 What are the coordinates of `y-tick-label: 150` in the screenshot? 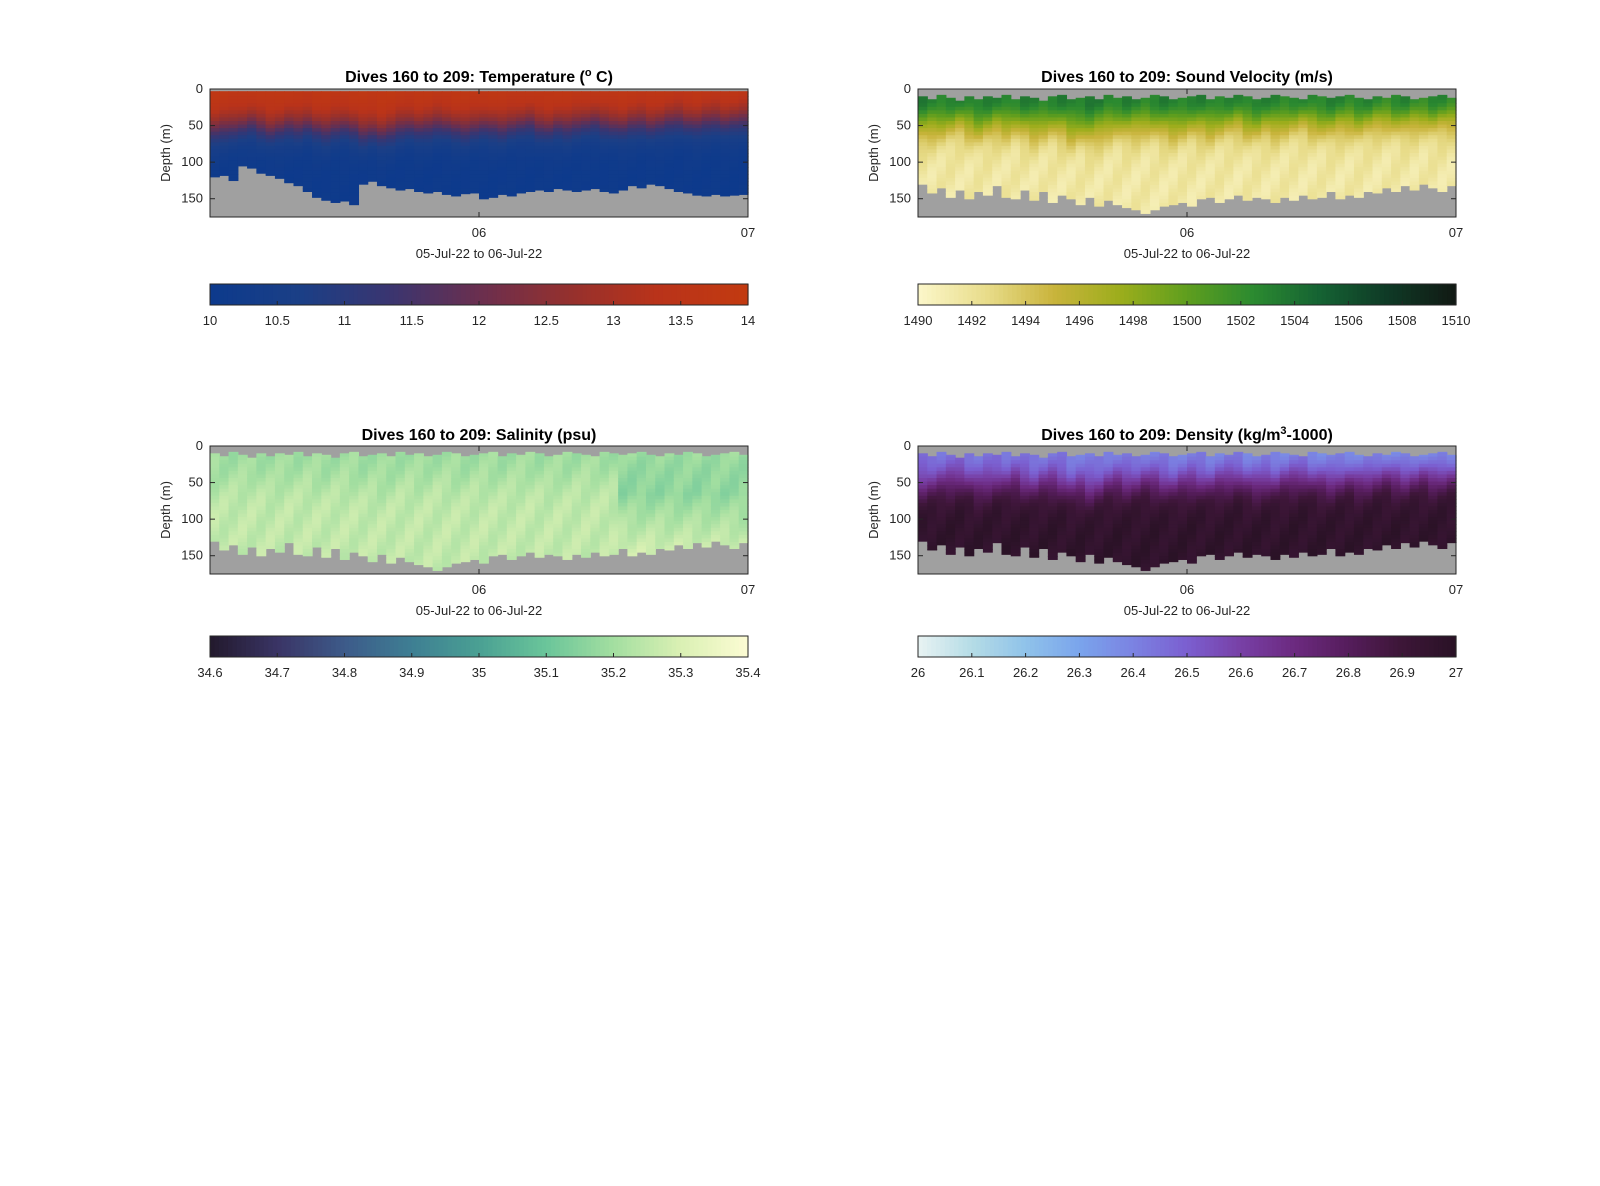 It's located at (900, 198).